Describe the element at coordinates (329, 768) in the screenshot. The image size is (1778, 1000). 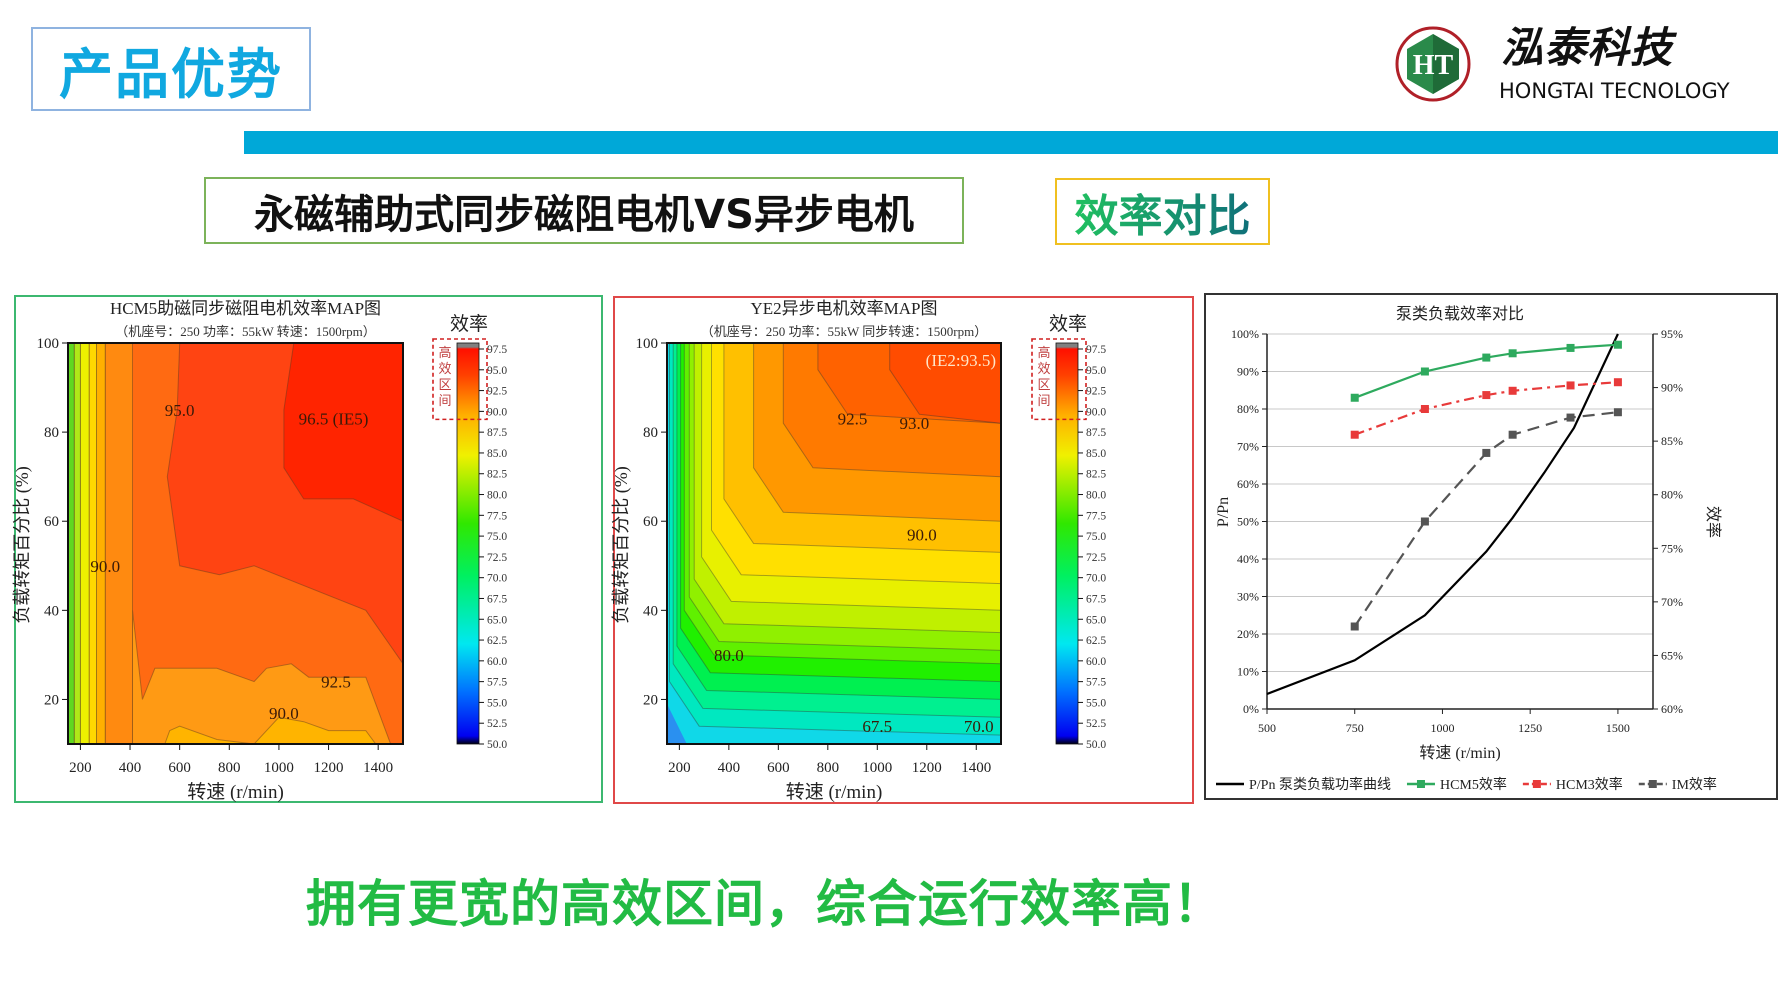
I see `x-tick-label: 1200` at that location.